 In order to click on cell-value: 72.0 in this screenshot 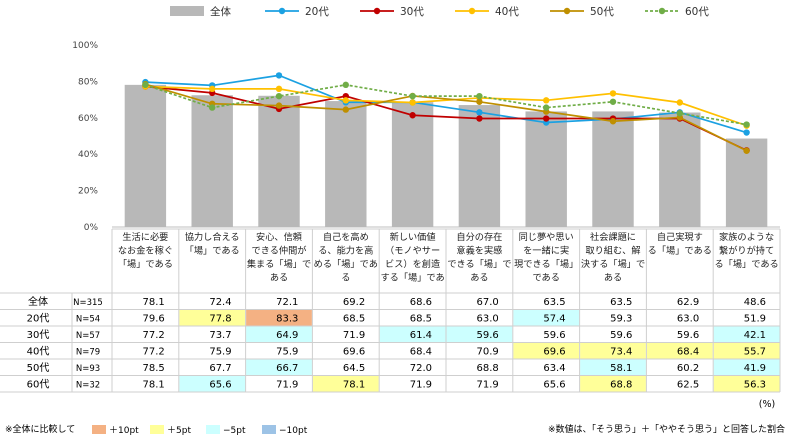, I will do `click(421, 368)`.